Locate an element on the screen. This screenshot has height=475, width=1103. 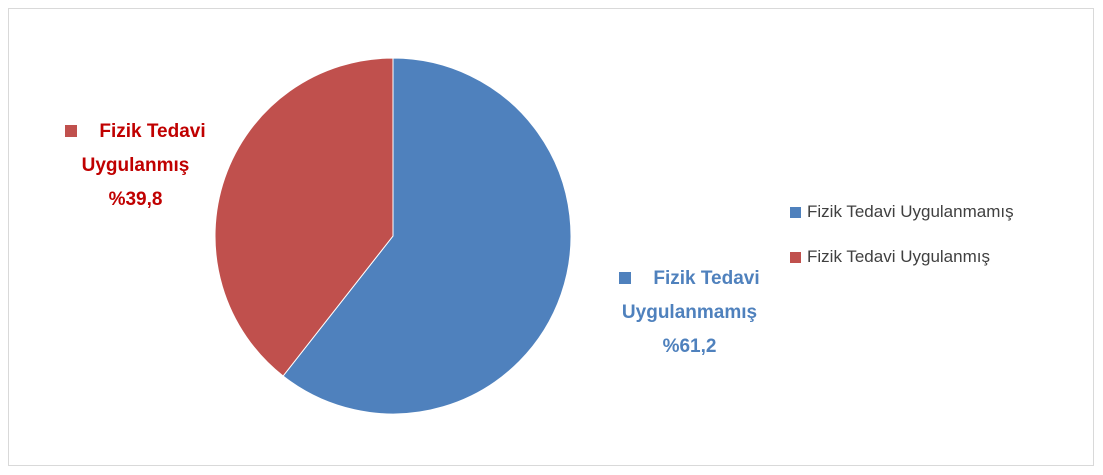
data-label-category: Fizik Tedavi Uygulanmamış is located at coordinates (690, 295).